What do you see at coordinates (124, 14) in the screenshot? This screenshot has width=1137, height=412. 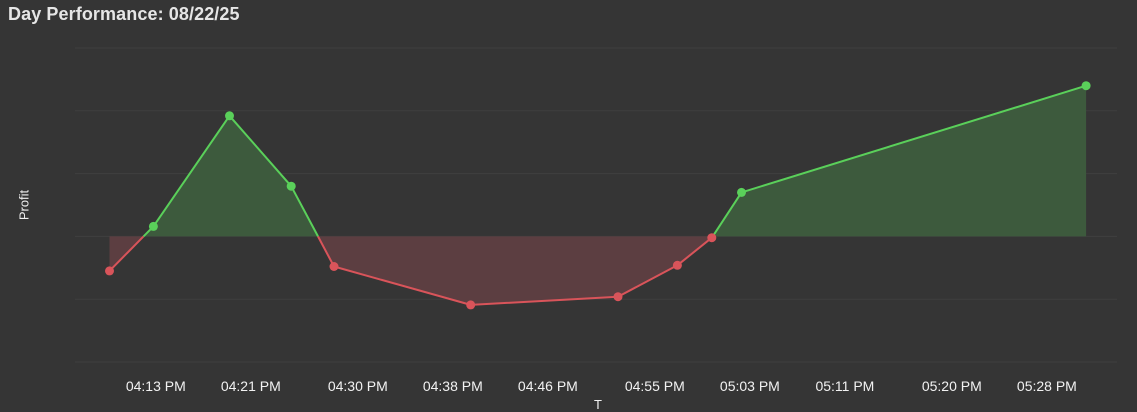 I see `chart-title: Day Performance: 08/22/25` at bounding box center [124, 14].